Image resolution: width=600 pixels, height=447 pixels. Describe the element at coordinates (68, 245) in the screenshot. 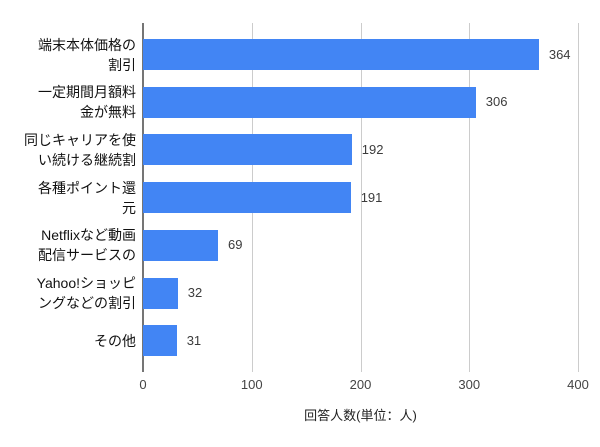

I see `category-label: Netflixなど動画 配信サービスの` at that location.